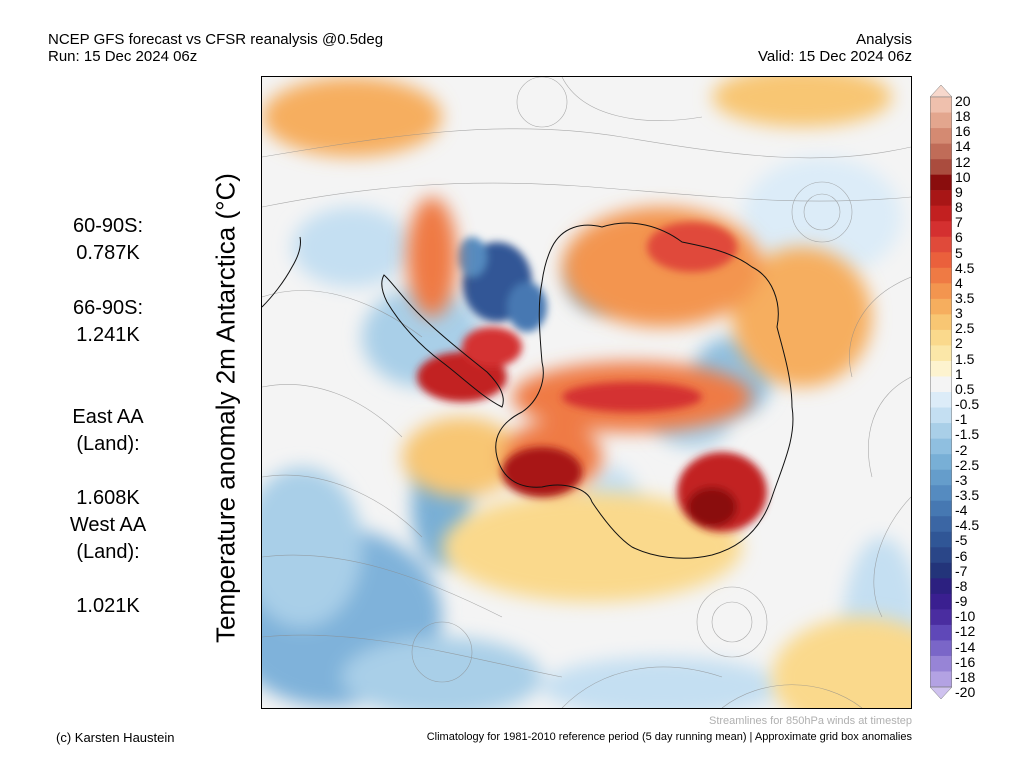 The image size is (1024, 768). I want to click on colorbar-tick-label: 16, so click(963, 131).